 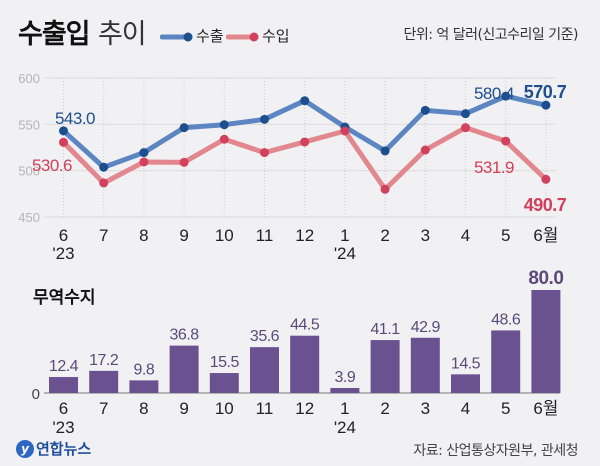 I want to click on bar-value-label: 48.6, so click(x=506, y=319).